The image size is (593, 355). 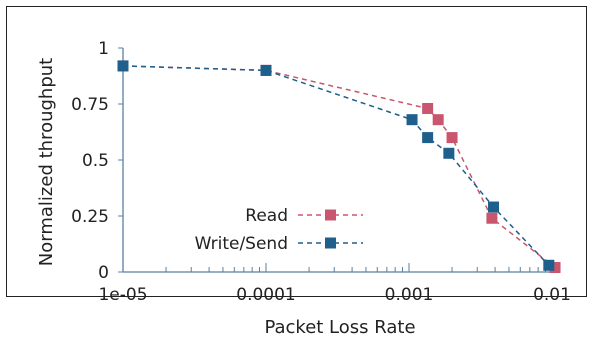 I want to click on x-tick-label: 0.001, so click(x=409, y=295).